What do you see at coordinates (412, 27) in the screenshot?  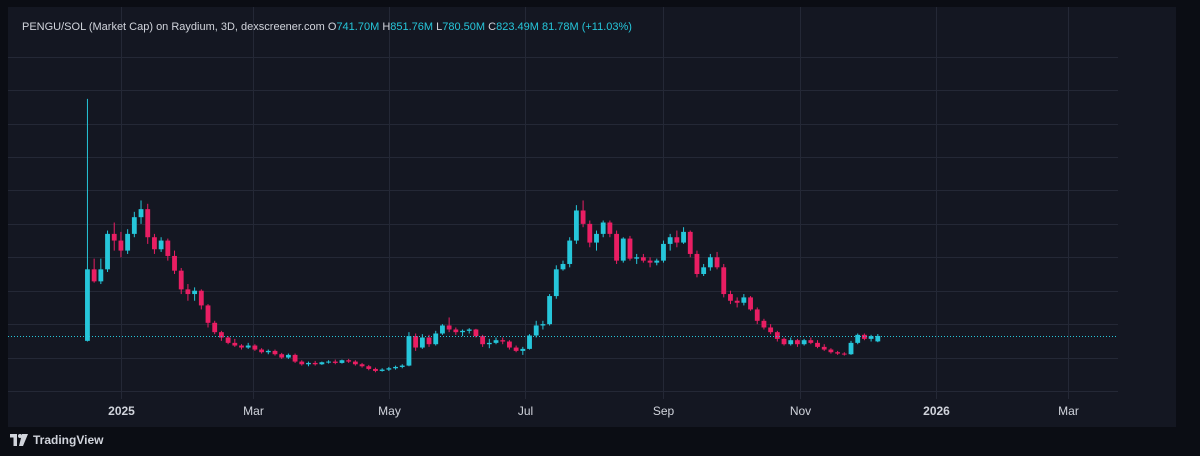 I see `high-value: 851.76M` at bounding box center [412, 27].